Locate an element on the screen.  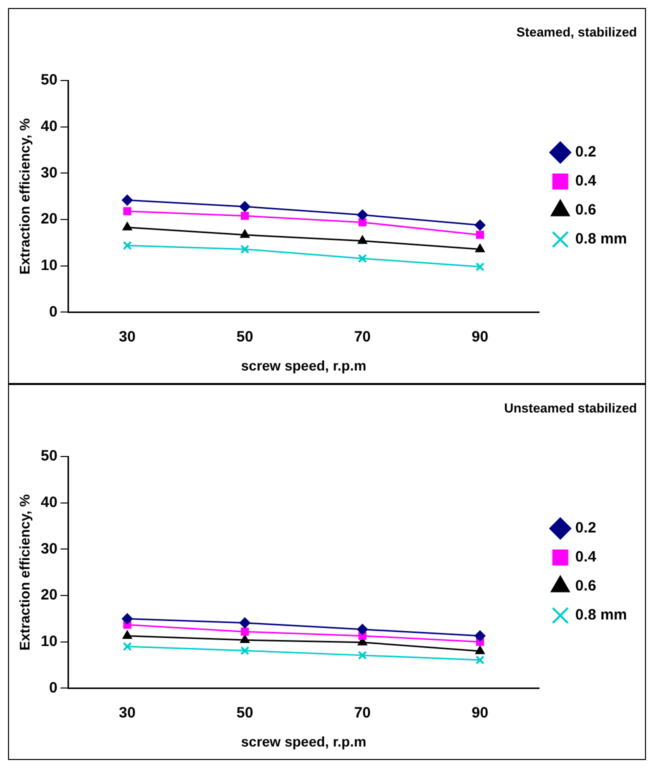
text: Unsteamed stabilized is located at coordinates (571, 408).